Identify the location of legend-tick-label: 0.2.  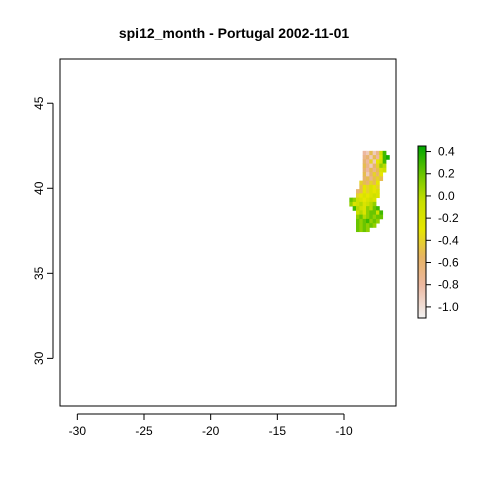
(446, 174).